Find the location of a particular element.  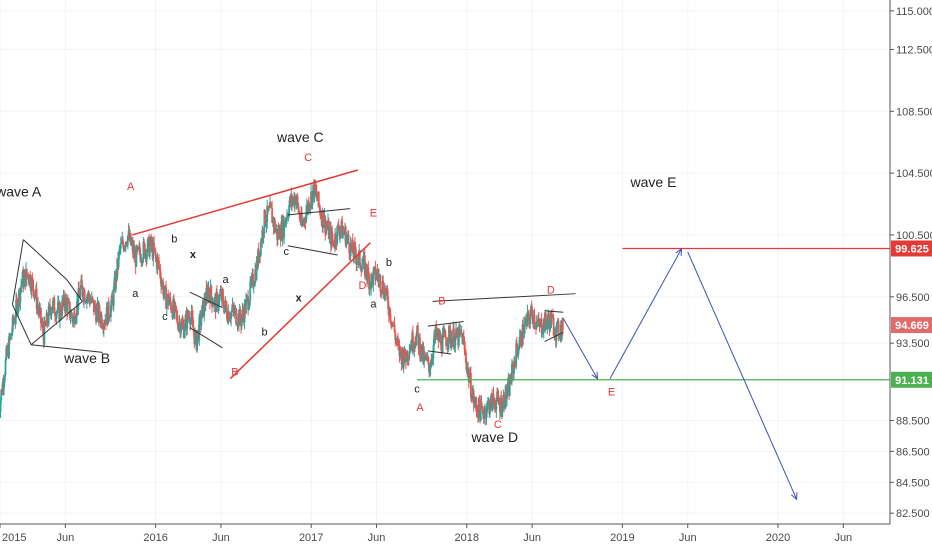

x-tick-label: 2015 is located at coordinates (14, 538).